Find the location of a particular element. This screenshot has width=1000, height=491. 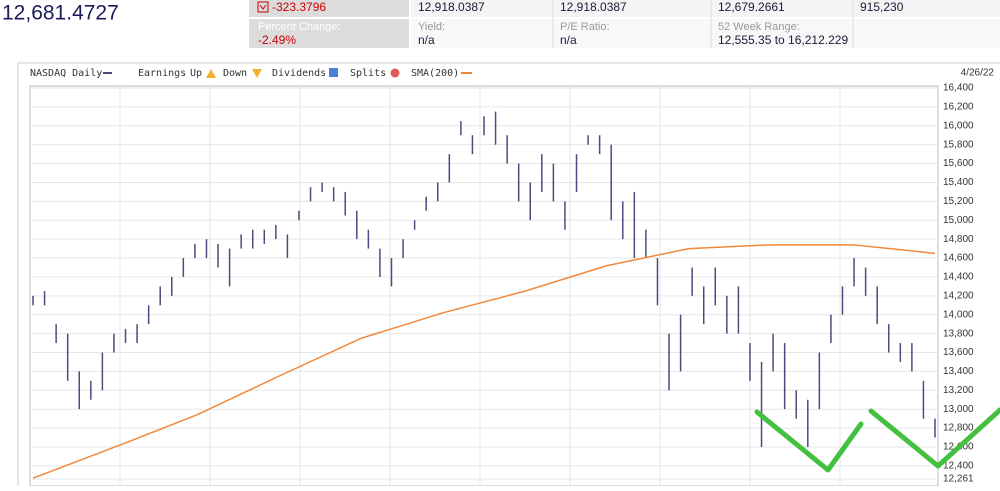

y-tick-label: 16,200 is located at coordinates (958, 107).